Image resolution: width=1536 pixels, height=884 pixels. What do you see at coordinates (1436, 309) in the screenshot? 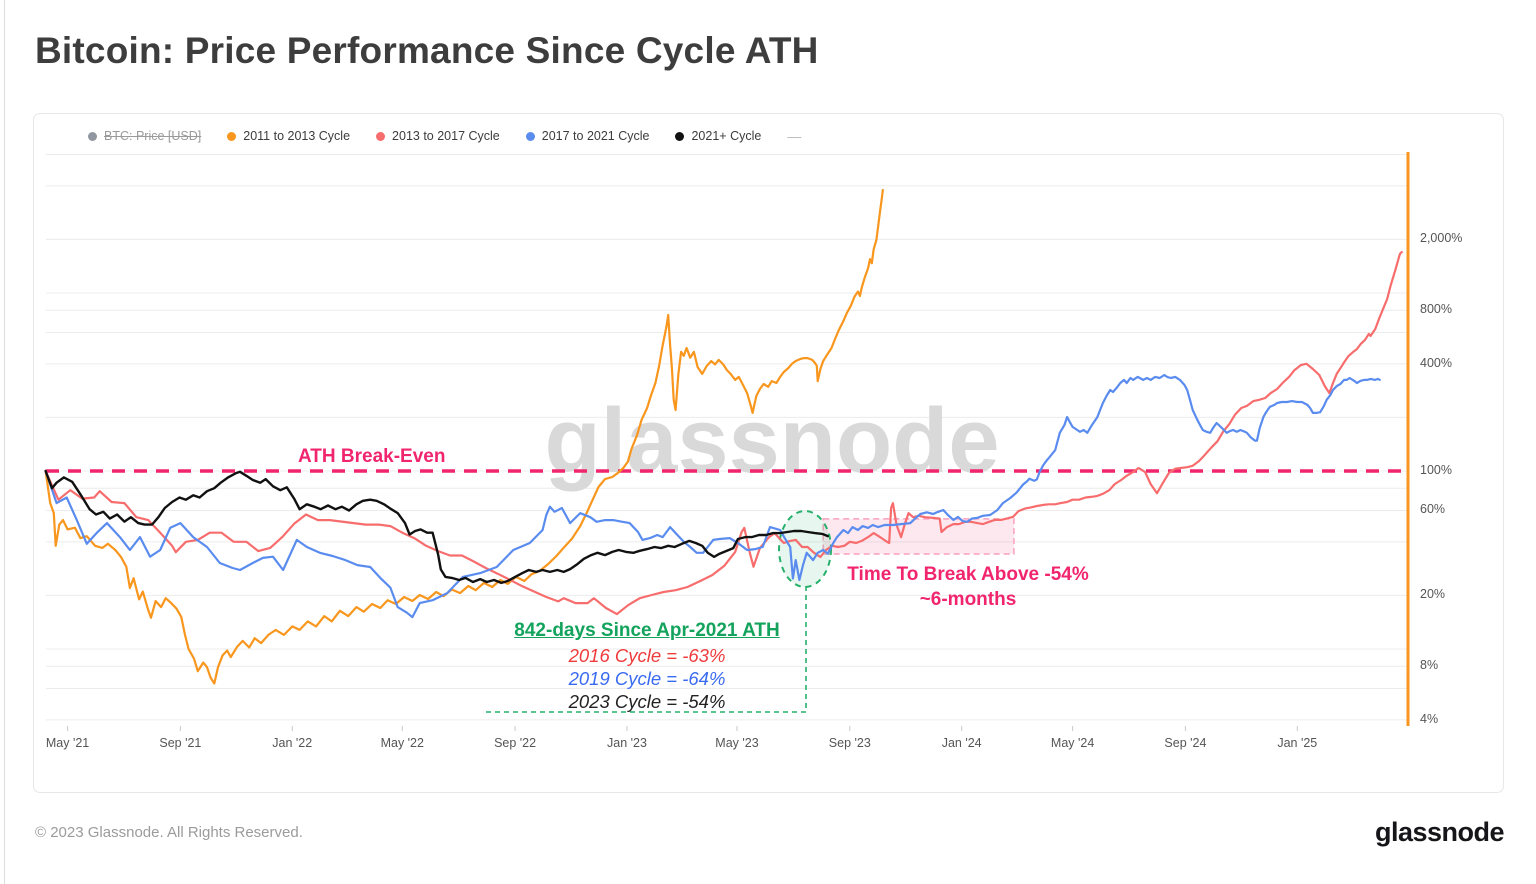
I see `y-axis-tick-label: 800%` at bounding box center [1436, 309].